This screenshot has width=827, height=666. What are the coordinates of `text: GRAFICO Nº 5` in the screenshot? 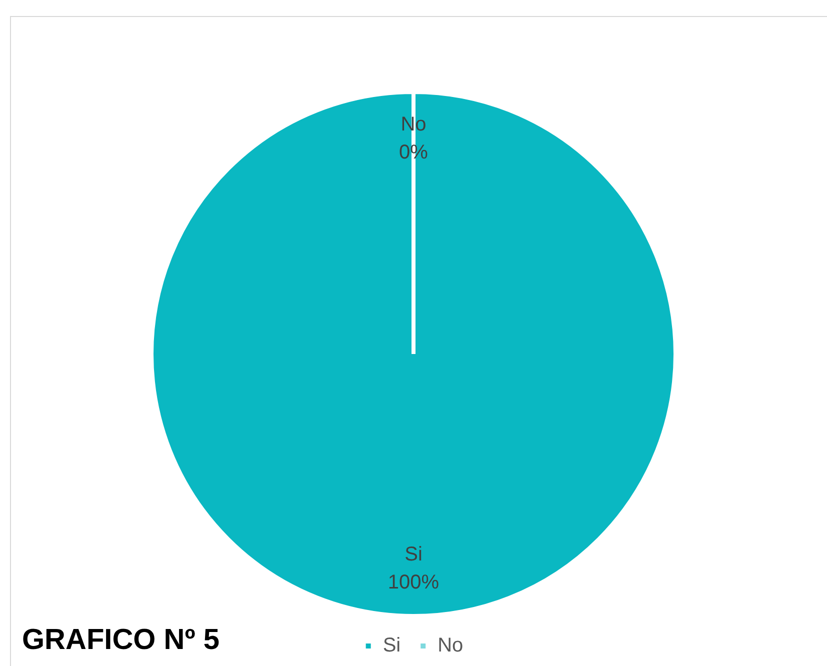 It's located at (121, 640).